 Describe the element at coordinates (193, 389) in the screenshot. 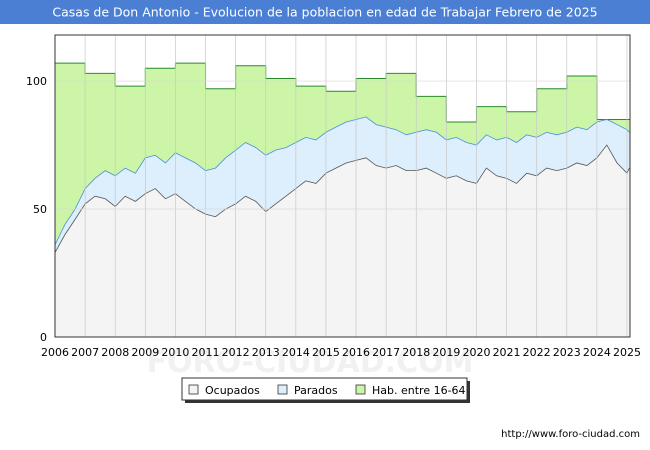

I see `legend-ocupados-swatch` at that location.